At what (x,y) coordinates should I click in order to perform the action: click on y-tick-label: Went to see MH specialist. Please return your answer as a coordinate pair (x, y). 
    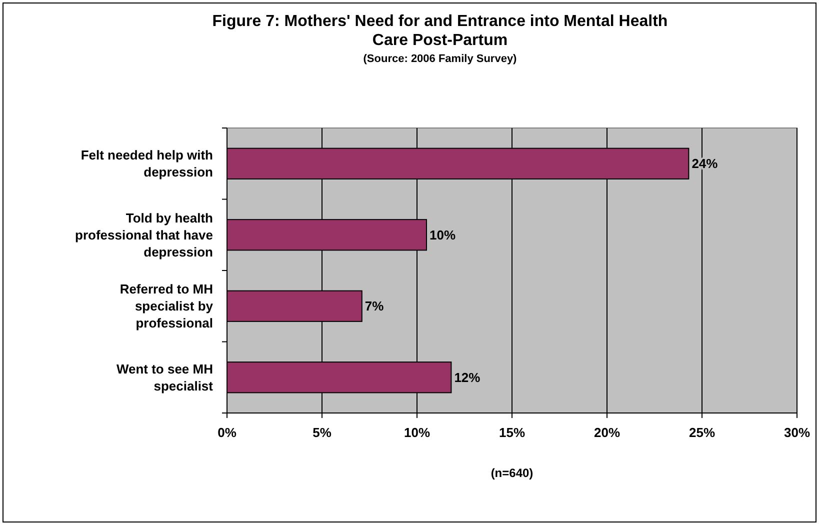
    Looking at the image, I should click on (165, 377).